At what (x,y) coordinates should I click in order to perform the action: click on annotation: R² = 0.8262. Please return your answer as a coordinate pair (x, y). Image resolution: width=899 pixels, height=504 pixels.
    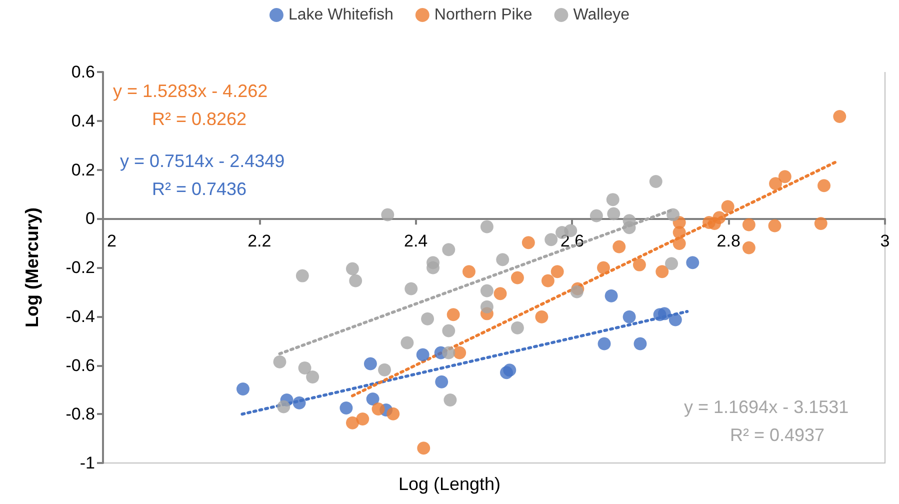
    Looking at the image, I should click on (199, 119).